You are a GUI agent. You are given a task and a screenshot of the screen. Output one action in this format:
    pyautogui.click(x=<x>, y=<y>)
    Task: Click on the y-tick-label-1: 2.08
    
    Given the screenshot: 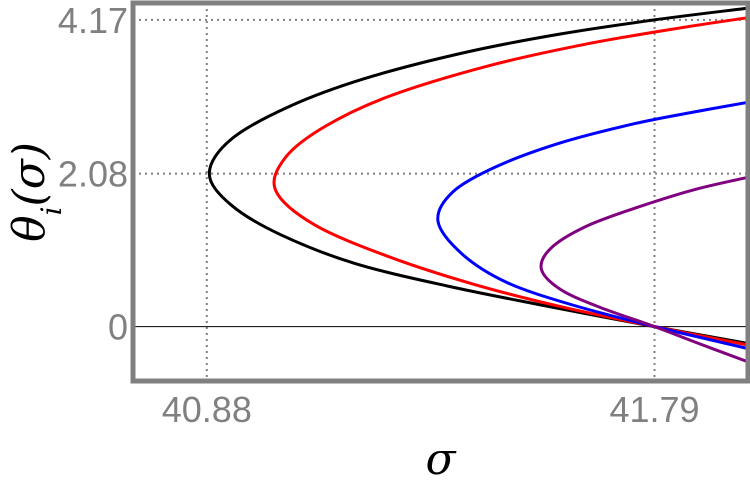 What is the action you would take?
    pyautogui.click(x=93, y=174)
    